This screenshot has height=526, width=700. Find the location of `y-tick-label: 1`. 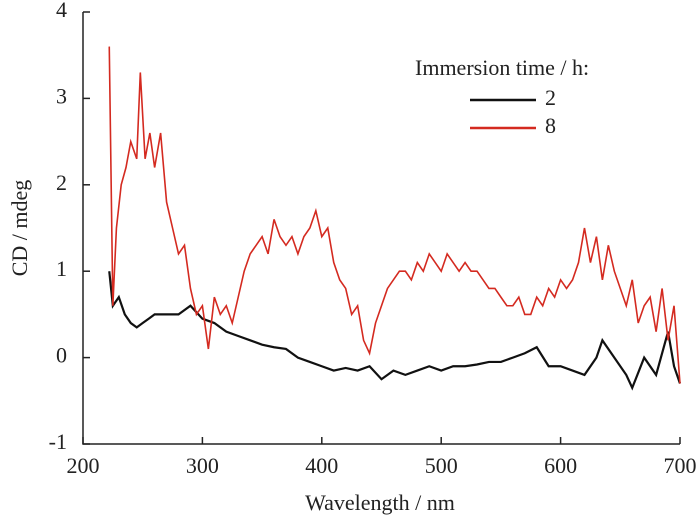

y-tick-label: 1 is located at coordinates (61, 268).